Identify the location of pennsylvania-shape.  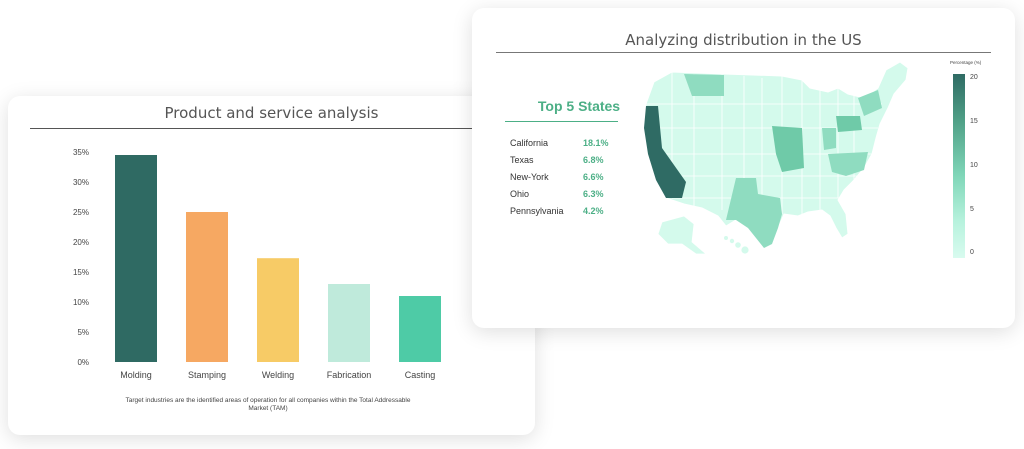
(849, 124).